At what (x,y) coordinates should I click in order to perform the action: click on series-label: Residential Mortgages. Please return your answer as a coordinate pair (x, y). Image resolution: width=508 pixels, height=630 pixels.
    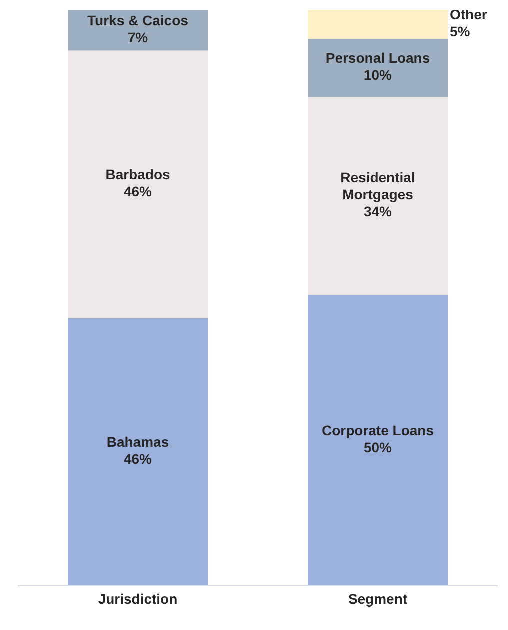
    Looking at the image, I should click on (378, 186).